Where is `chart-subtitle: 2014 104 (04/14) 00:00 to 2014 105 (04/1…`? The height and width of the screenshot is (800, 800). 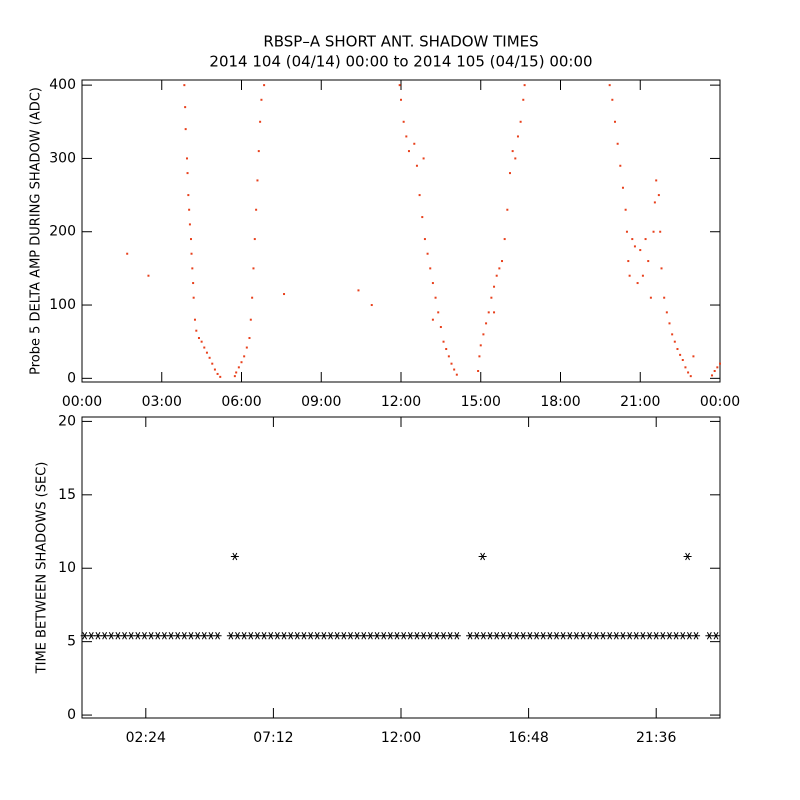 chart-subtitle: 2014 104 (04/14) 00:00 to 2014 105 (04/1… is located at coordinates (400, 62).